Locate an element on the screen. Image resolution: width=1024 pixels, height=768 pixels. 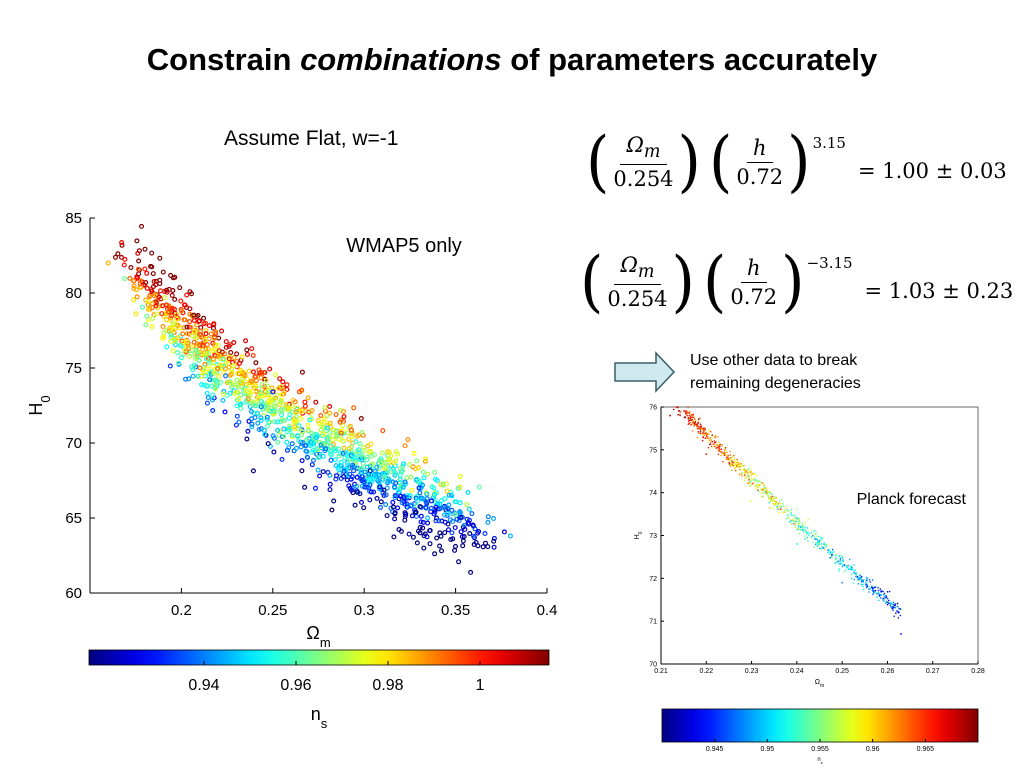
h-denominator: 0.72 is located at coordinates (760, 176).